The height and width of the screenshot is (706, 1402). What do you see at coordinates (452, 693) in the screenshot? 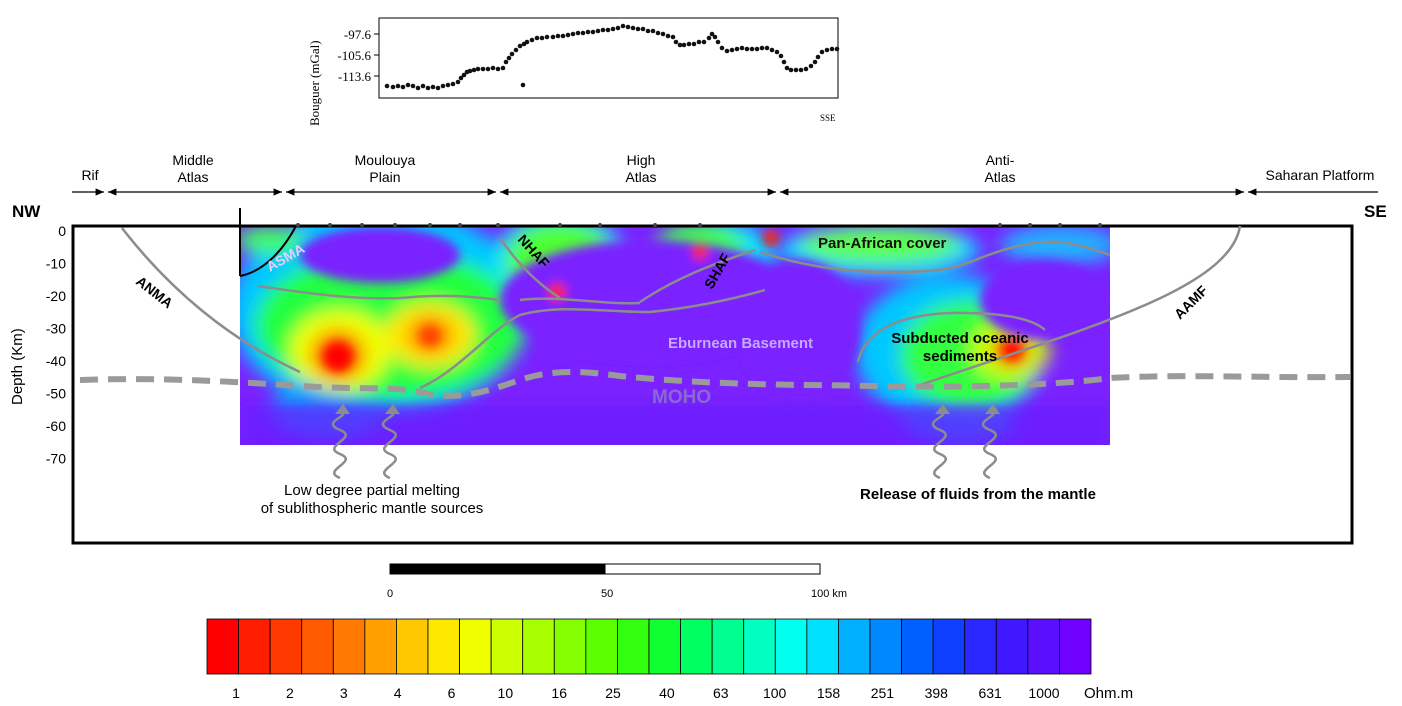
I see `colorbar-tick-label: 6` at bounding box center [452, 693].